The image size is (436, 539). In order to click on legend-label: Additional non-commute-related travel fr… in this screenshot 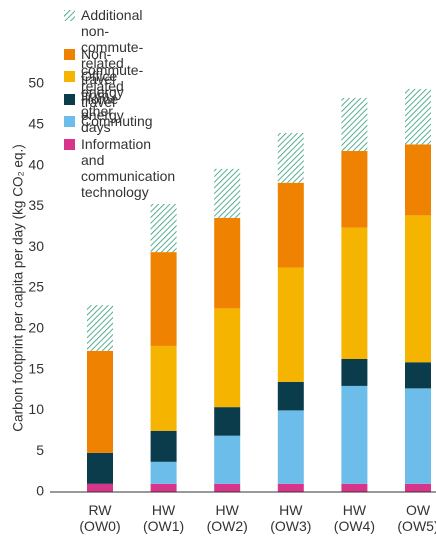, I will do `click(112, 71)`.